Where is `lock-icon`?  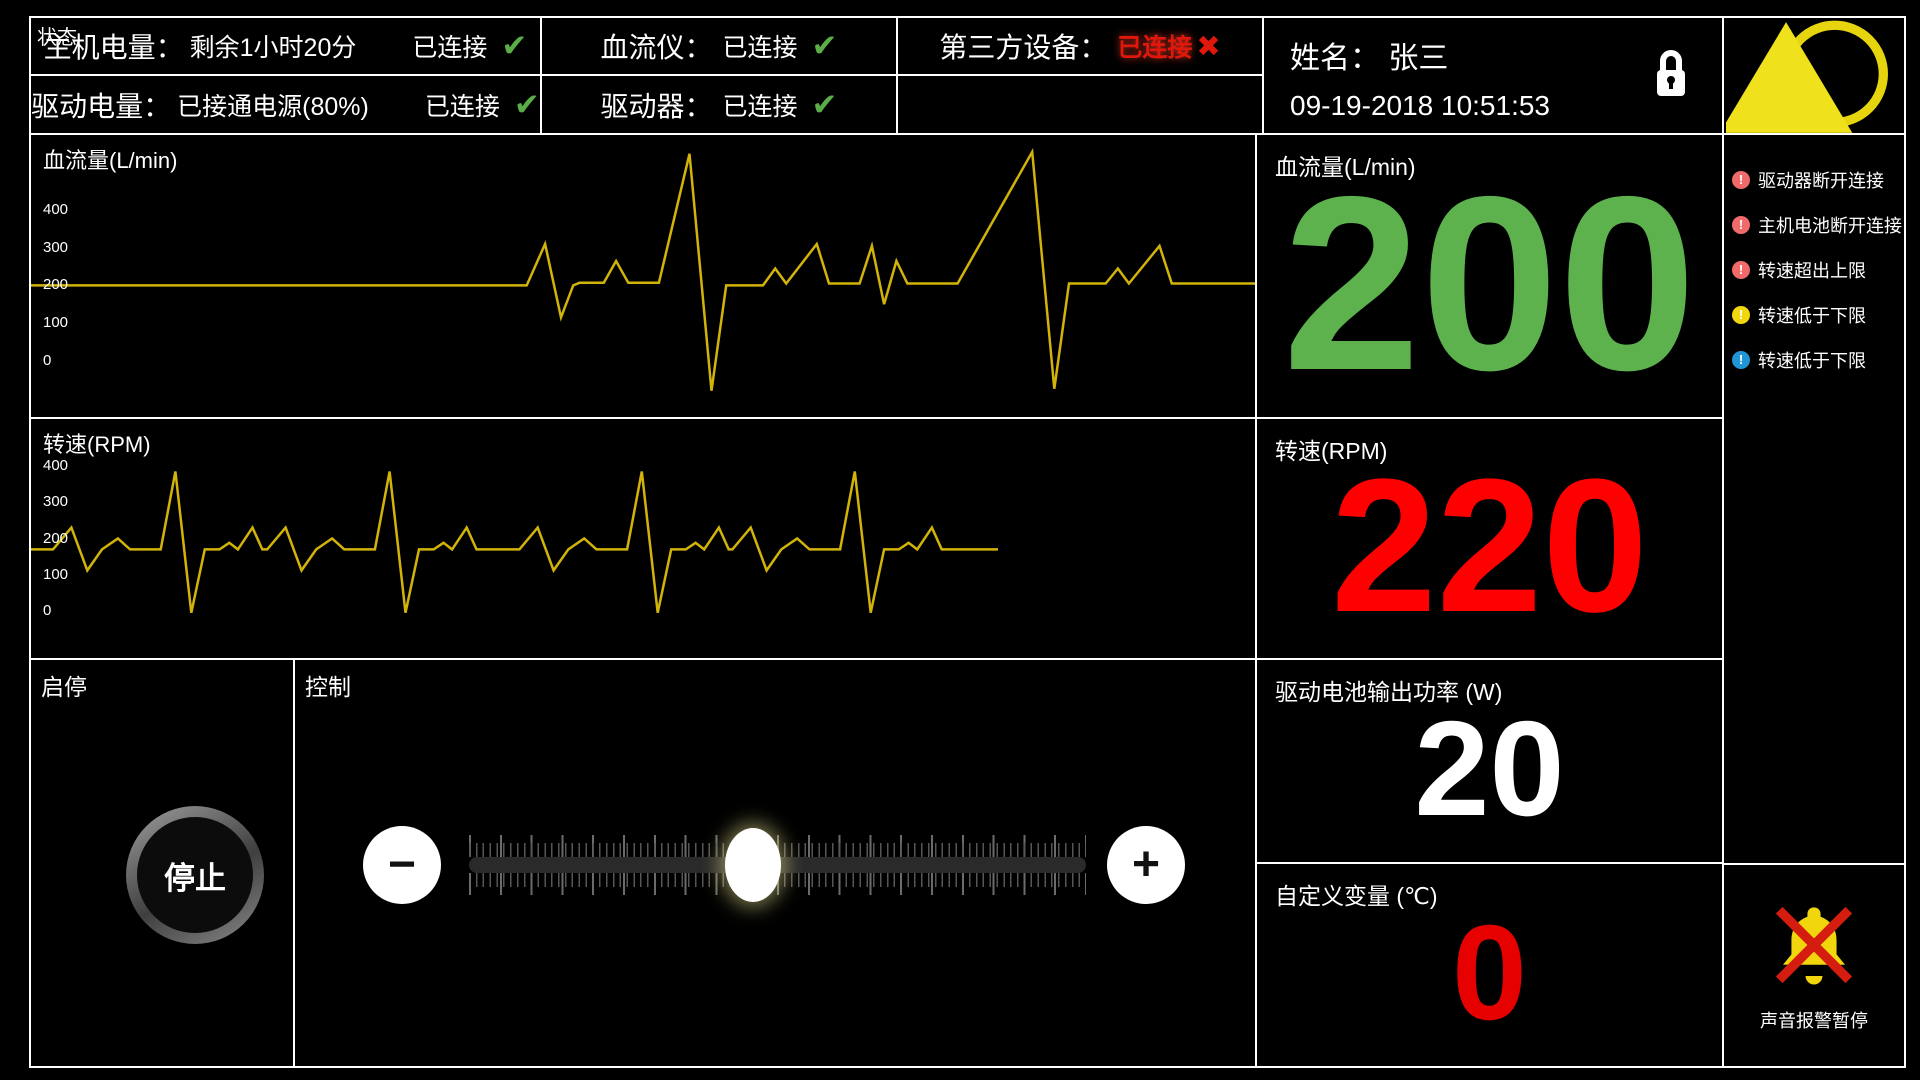 lock-icon is located at coordinates (1671, 75).